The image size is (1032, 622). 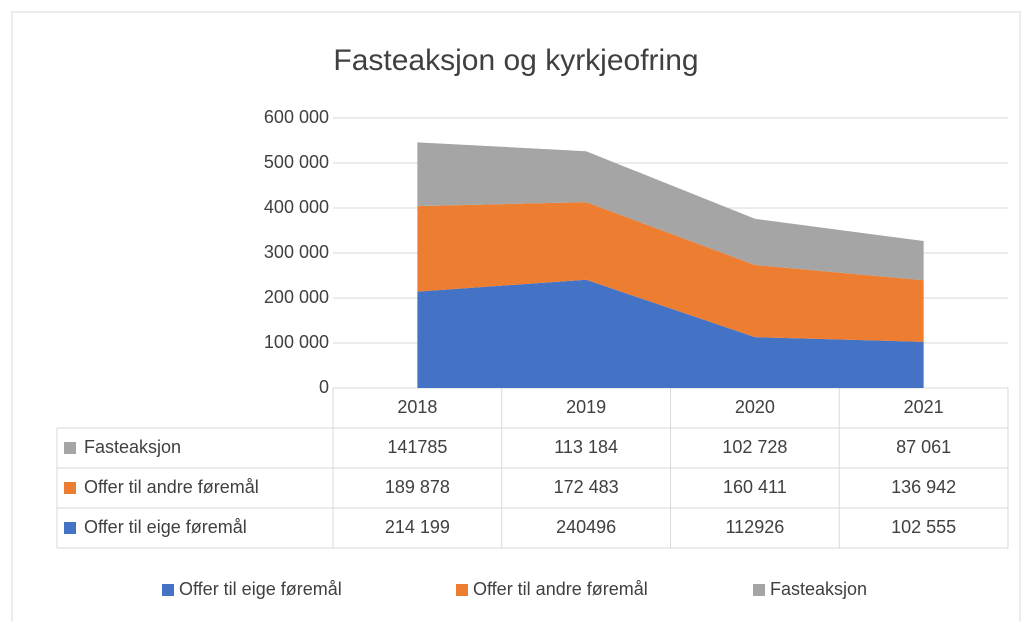 I want to click on x-tick-label: 2018, so click(x=417, y=407).